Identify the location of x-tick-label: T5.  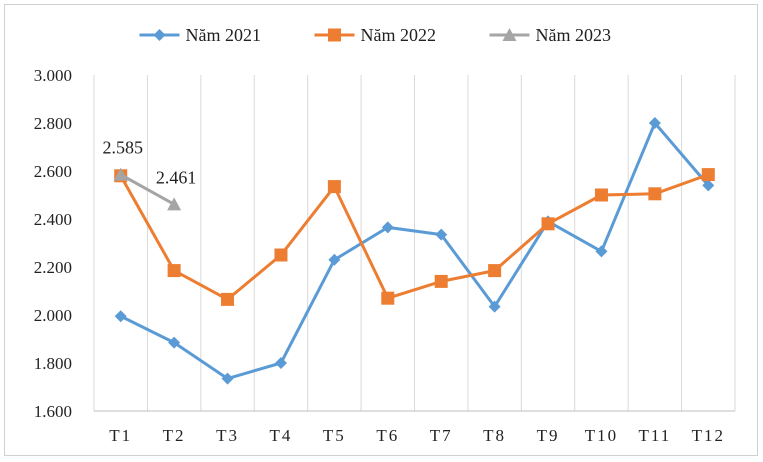
(334, 435).